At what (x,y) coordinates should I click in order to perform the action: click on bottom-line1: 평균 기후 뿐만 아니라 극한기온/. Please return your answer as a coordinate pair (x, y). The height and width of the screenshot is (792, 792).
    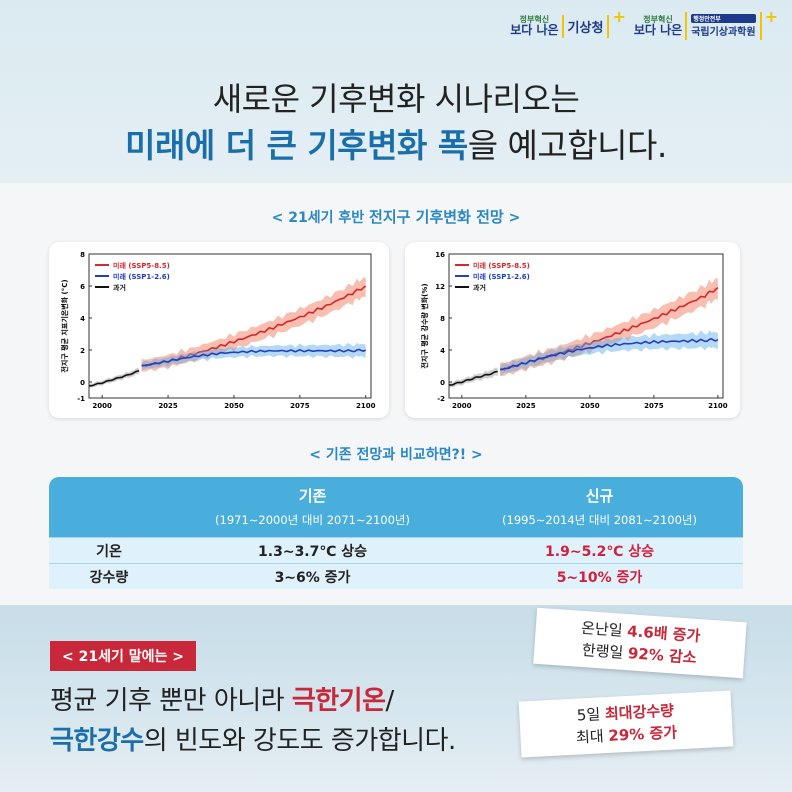
    Looking at the image, I should click on (222, 698).